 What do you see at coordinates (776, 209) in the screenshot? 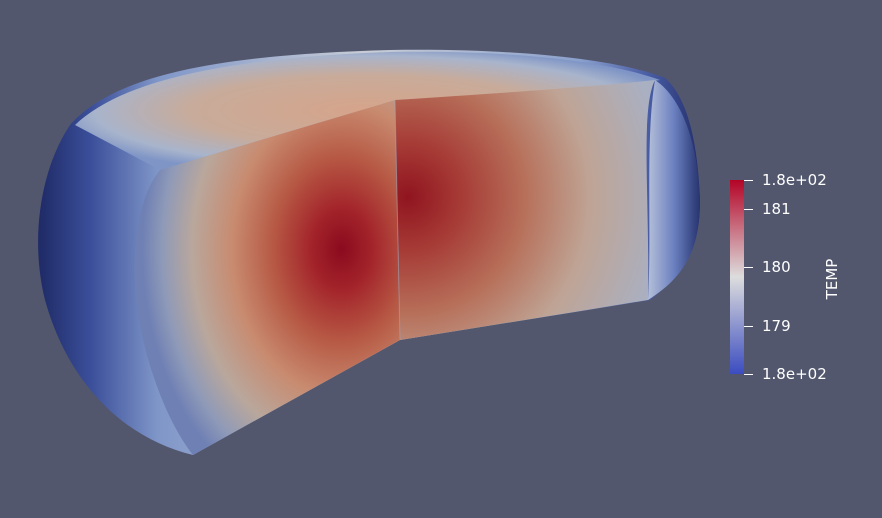
I see `colorbar-tick-label: 181` at bounding box center [776, 209].